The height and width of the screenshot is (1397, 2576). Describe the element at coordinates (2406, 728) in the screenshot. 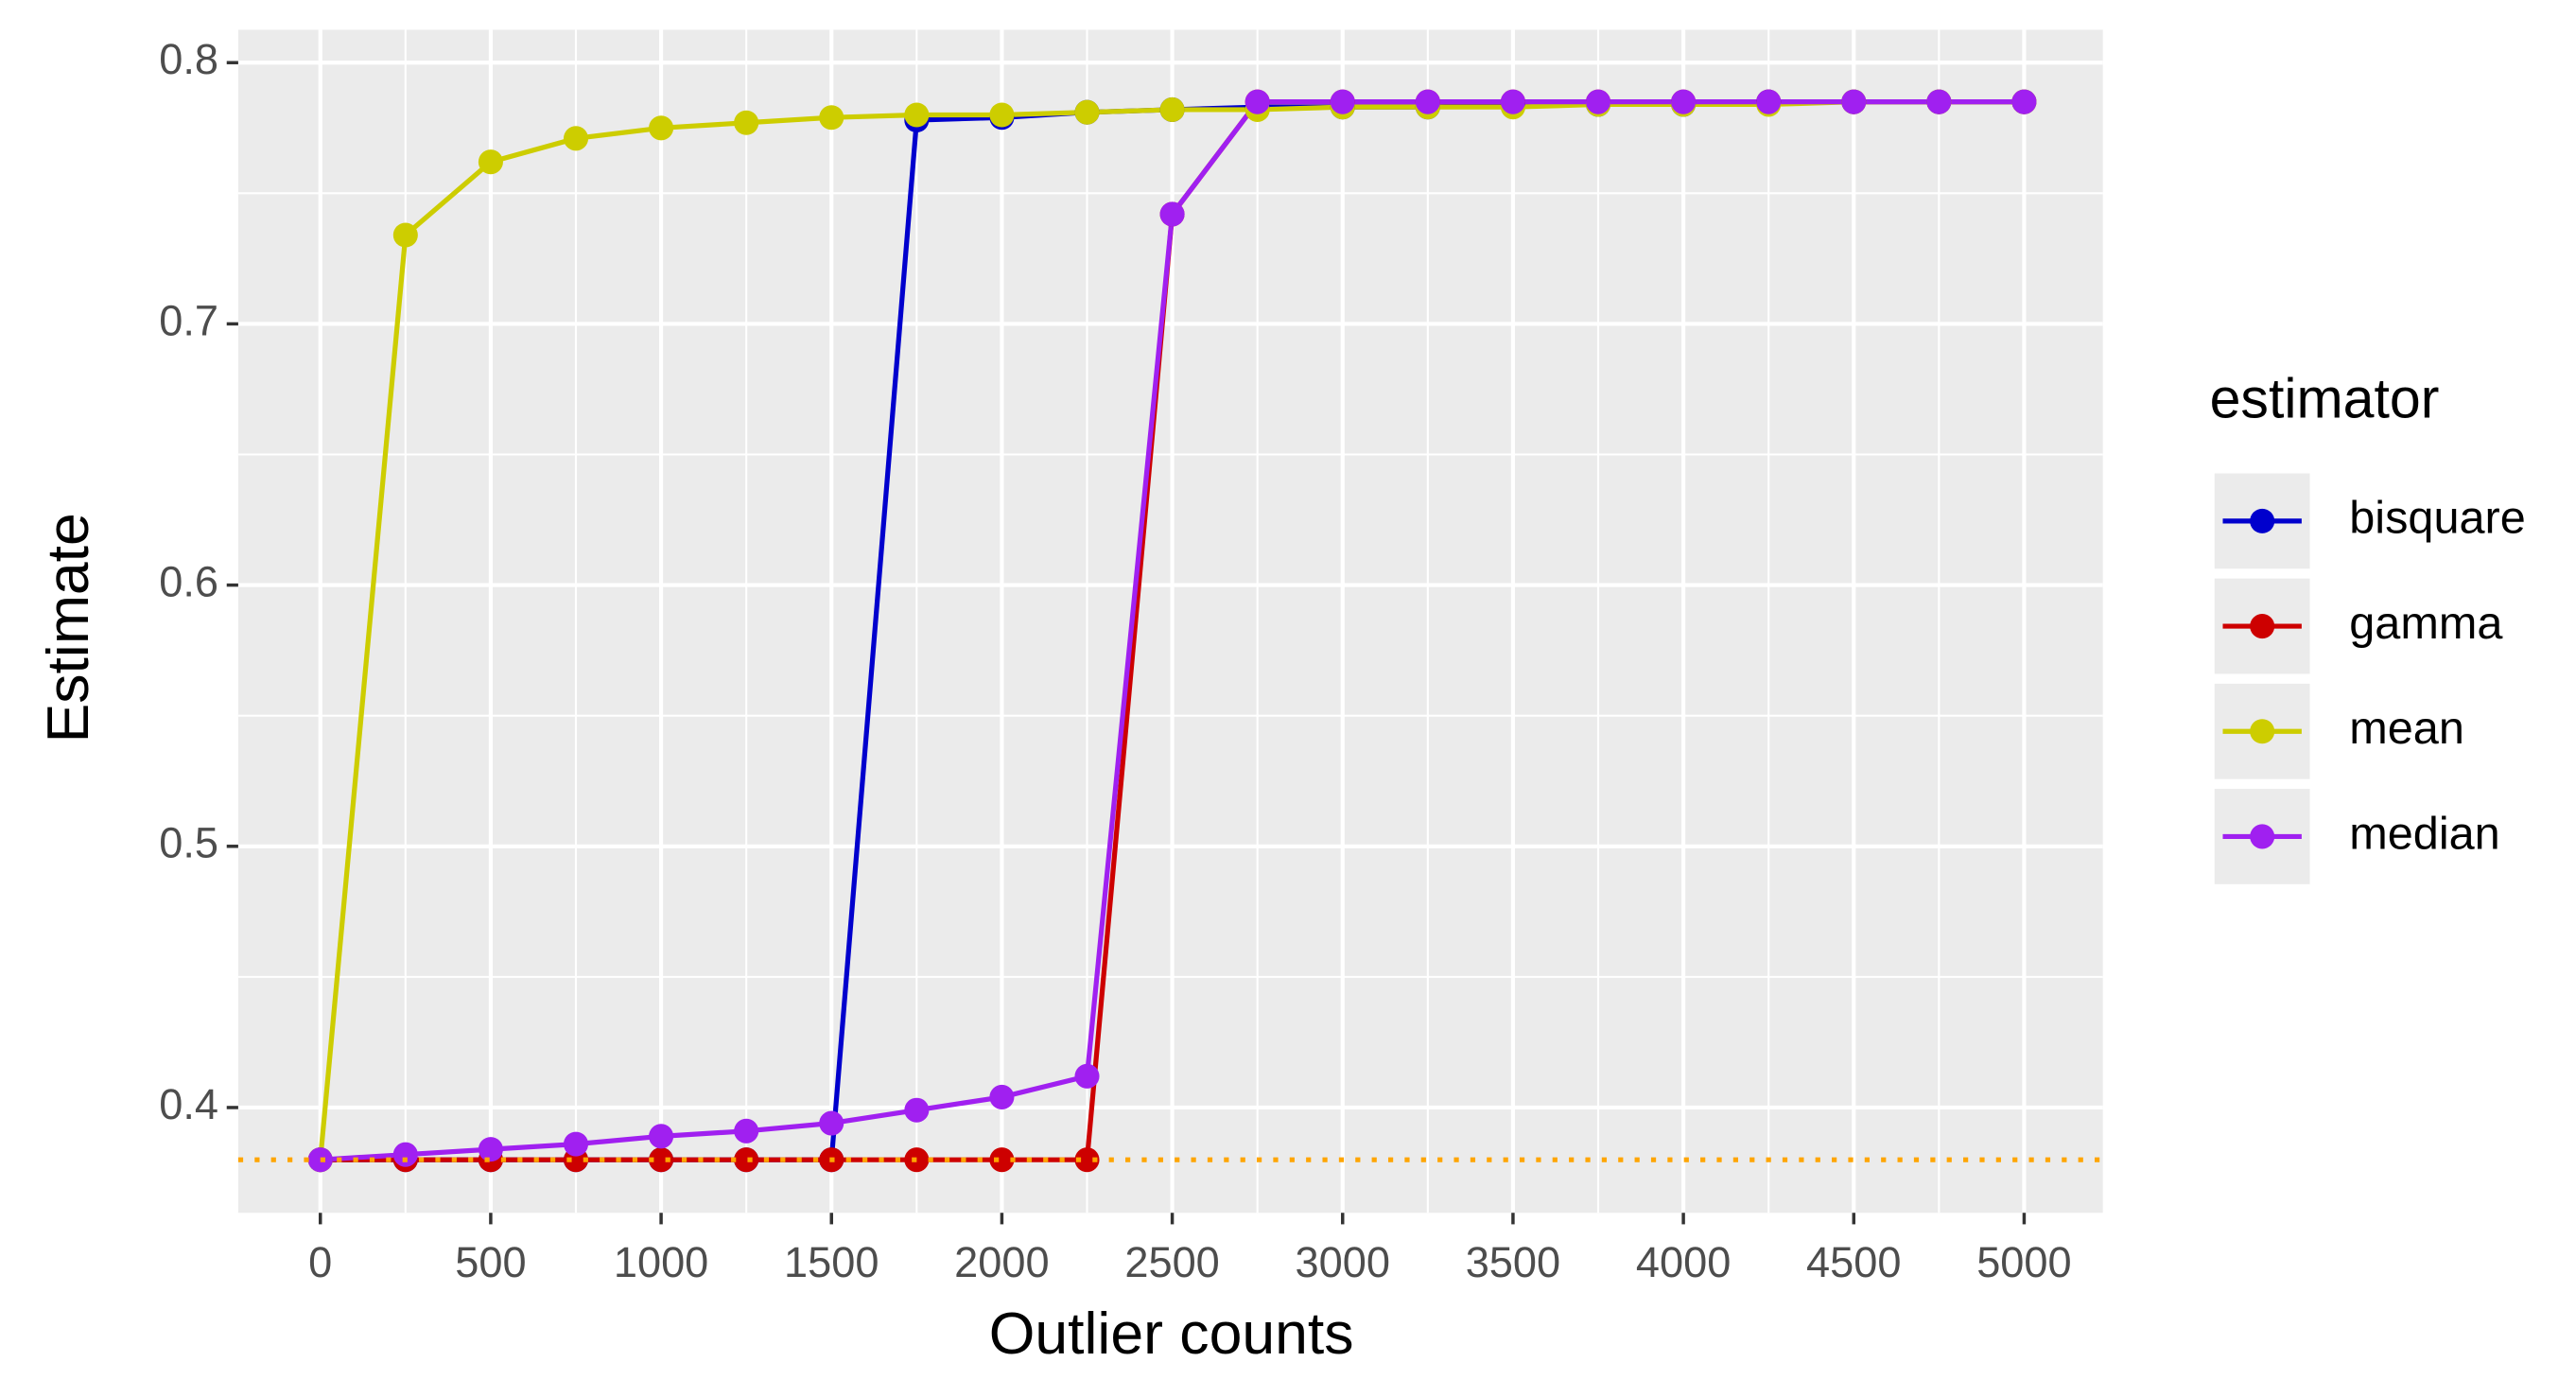

I see `legend-label: mean` at that location.